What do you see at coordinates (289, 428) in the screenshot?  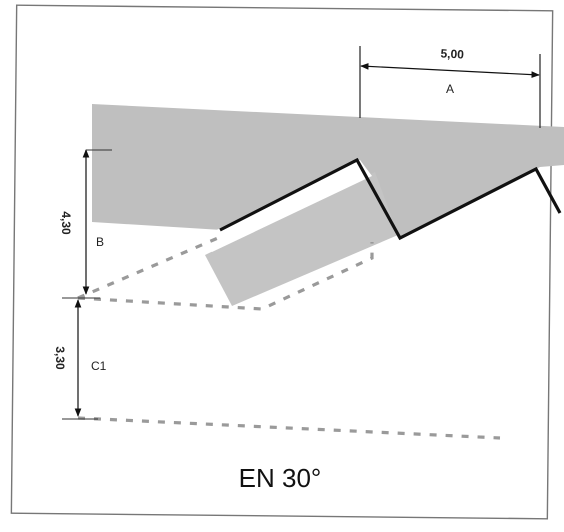 I see `dotted-base-line` at bounding box center [289, 428].